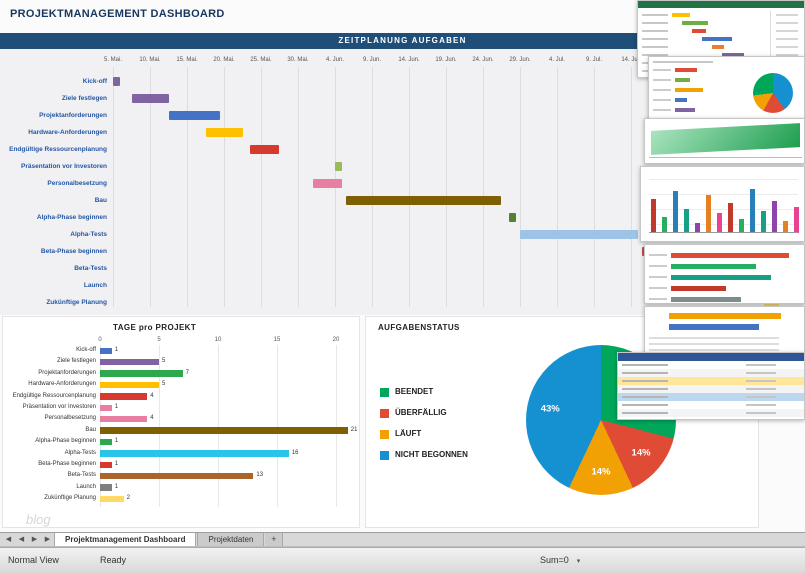 This screenshot has height=574, width=805. What do you see at coordinates (106, 487) in the screenshot?
I see `bar-launch` at bounding box center [106, 487].